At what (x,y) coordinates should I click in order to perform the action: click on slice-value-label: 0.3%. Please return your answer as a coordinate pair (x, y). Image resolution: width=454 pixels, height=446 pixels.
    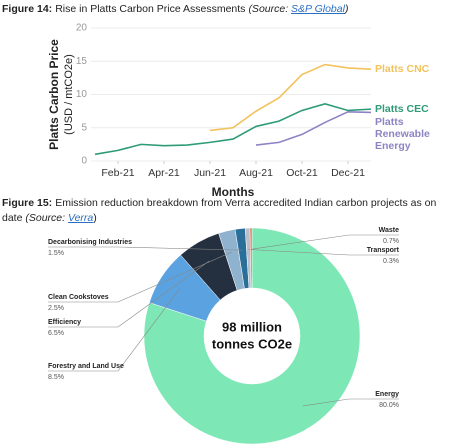
    Looking at the image, I should click on (391, 261).